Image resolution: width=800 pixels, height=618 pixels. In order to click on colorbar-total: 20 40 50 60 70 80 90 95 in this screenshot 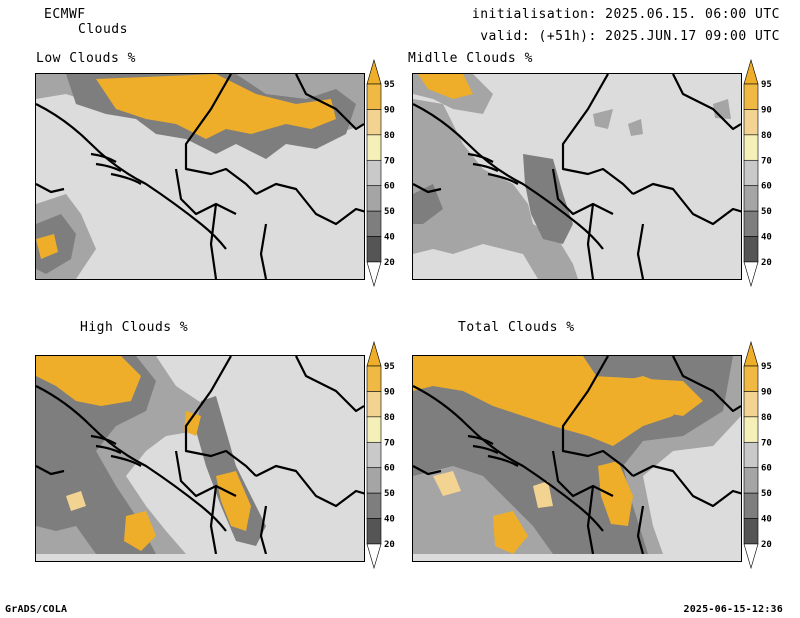, I will do `click(760, 455)`.